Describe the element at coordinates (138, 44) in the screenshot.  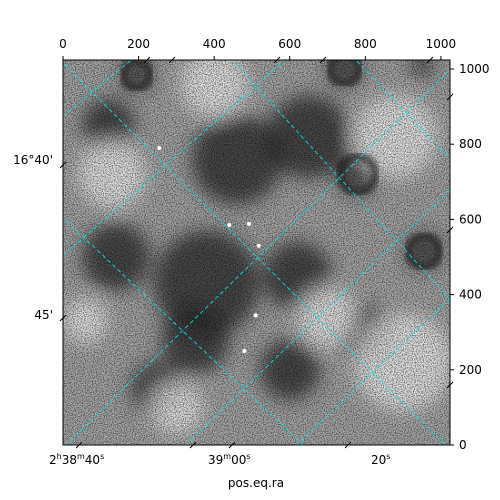
I see `top-tick-label: 200` at that location.